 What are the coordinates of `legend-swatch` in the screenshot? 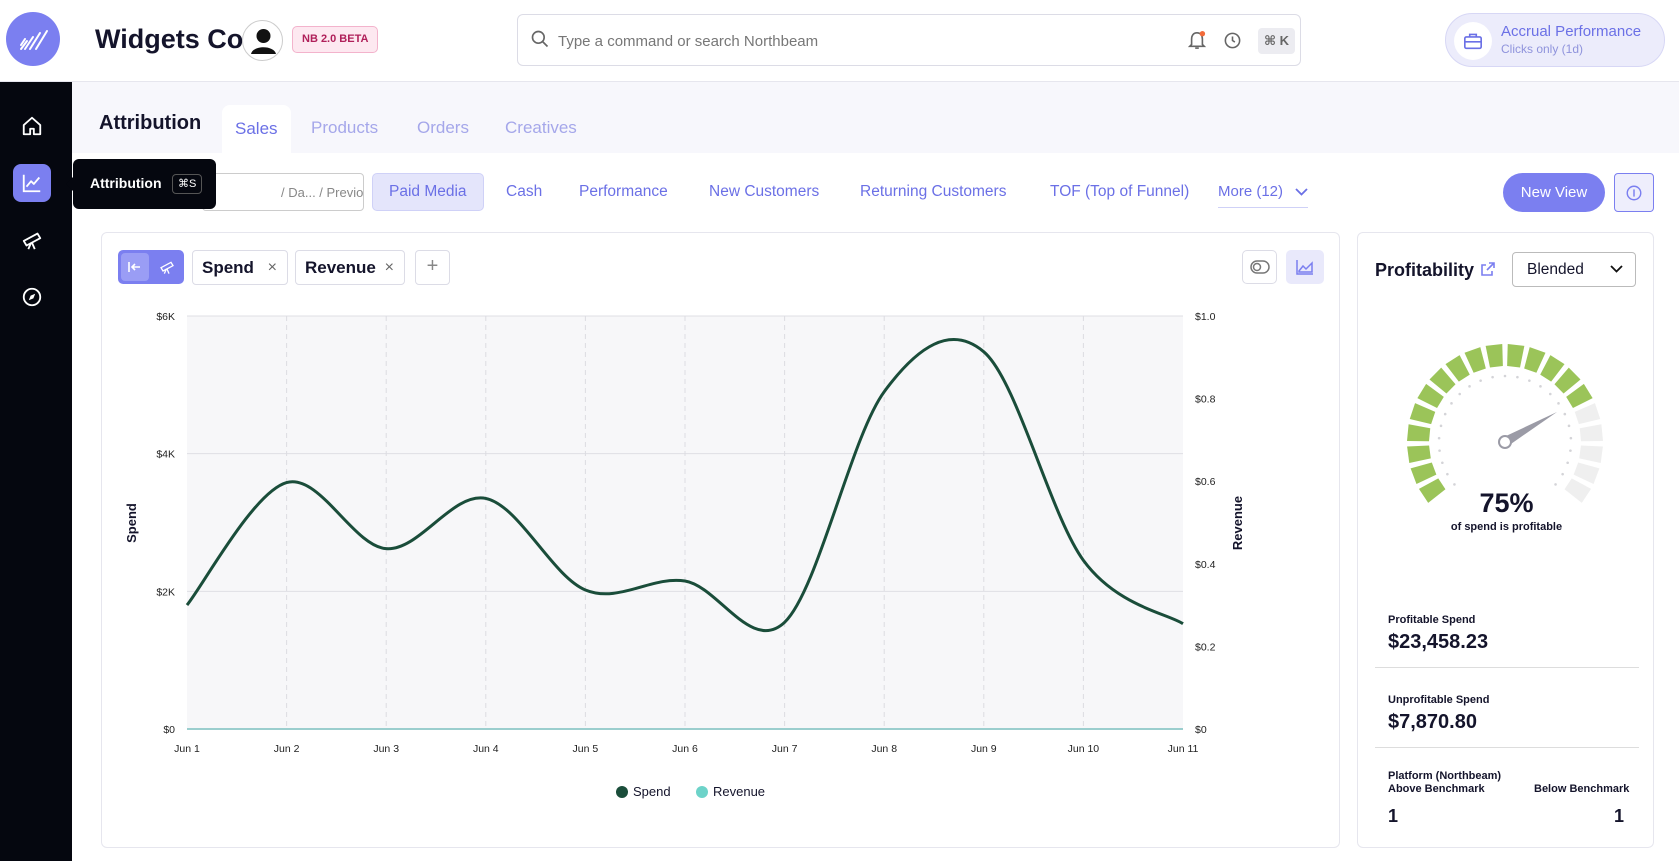 It's located at (622, 792).